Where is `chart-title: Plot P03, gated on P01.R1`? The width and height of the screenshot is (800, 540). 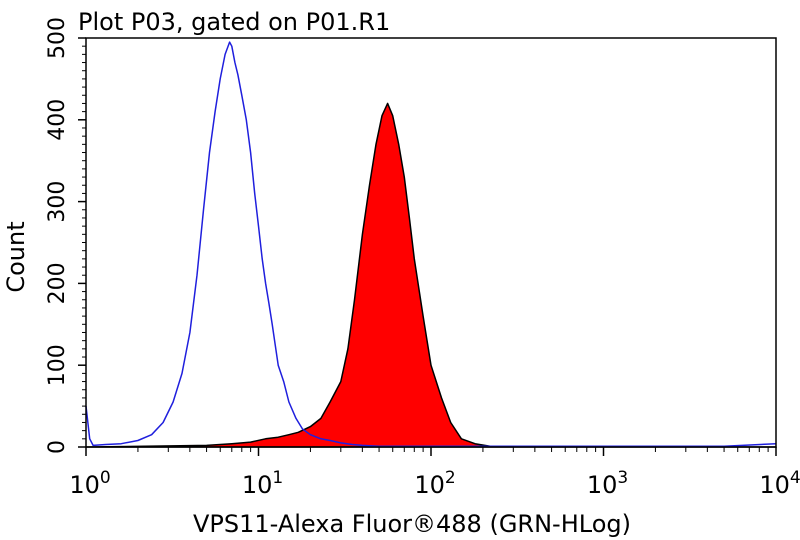
chart-title: Plot P03, gated on P01.R1 is located at coordinates (234, 22).